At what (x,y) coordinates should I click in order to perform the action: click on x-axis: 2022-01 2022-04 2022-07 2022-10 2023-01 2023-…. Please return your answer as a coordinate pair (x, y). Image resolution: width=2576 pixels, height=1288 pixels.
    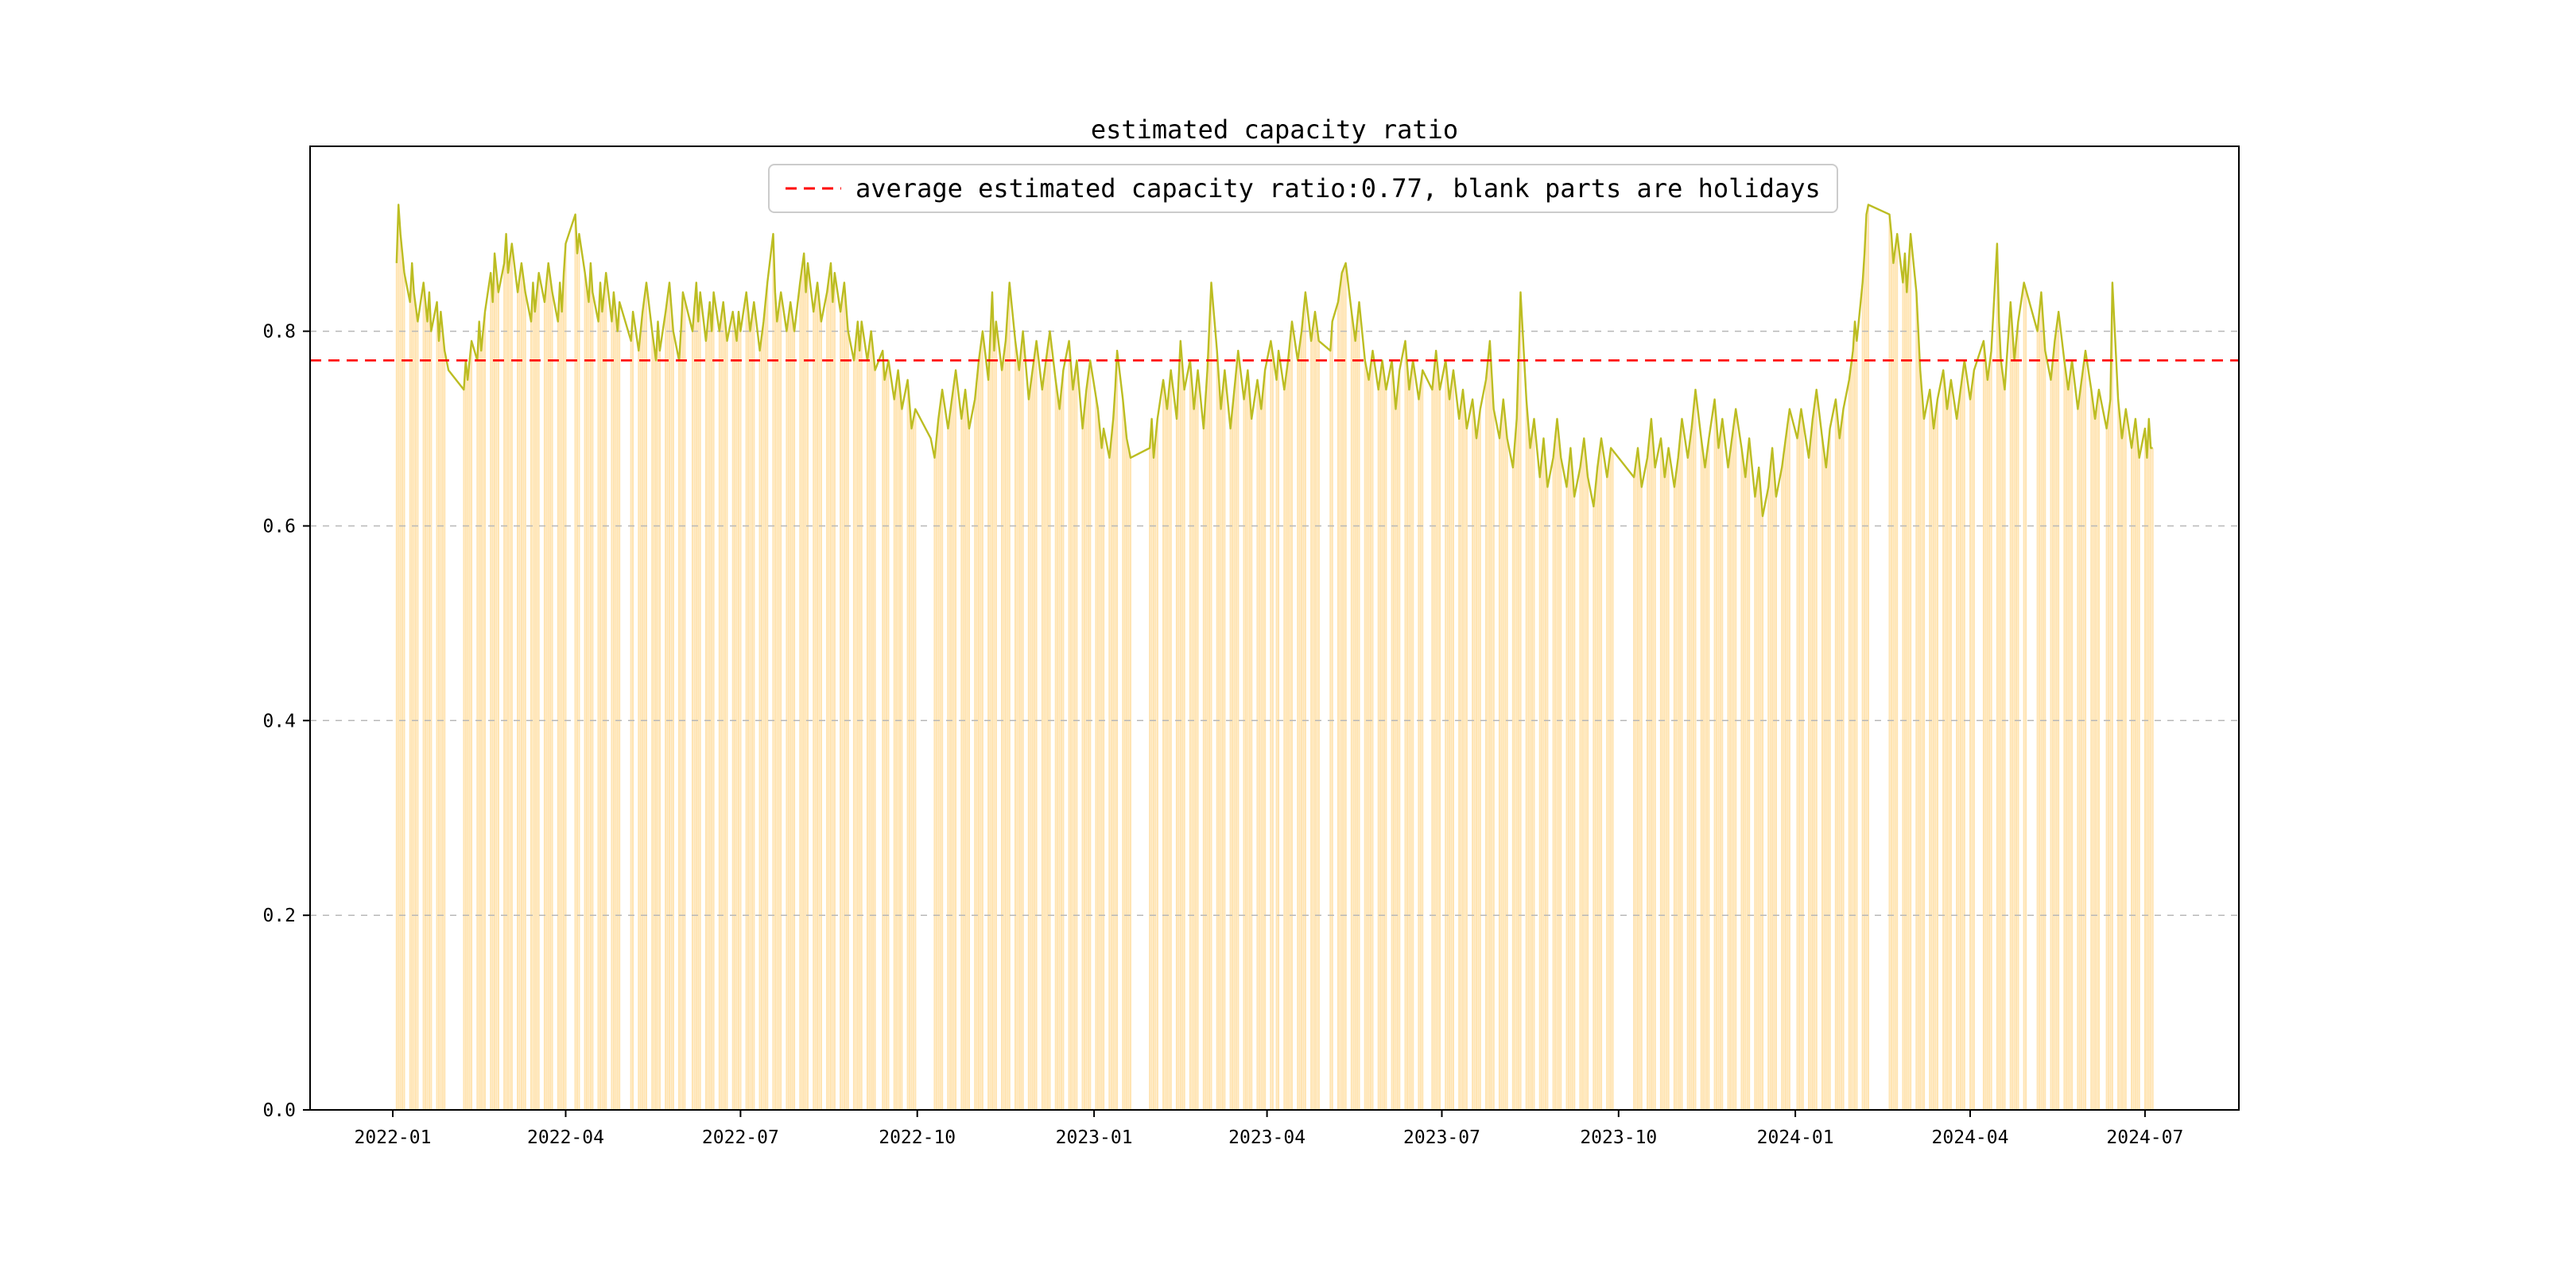
    Looking at the image, I should click on (1269, 1129).